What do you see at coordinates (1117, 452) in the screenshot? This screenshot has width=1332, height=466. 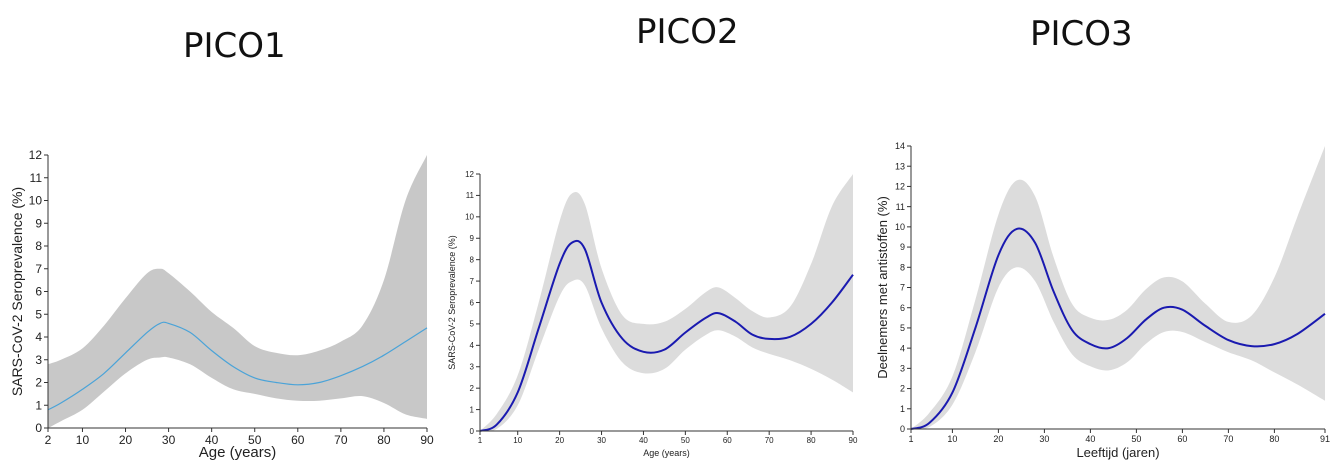 I see `x-axis-label: Leeftijd (jaren)` at bounding box center [1117, 452].